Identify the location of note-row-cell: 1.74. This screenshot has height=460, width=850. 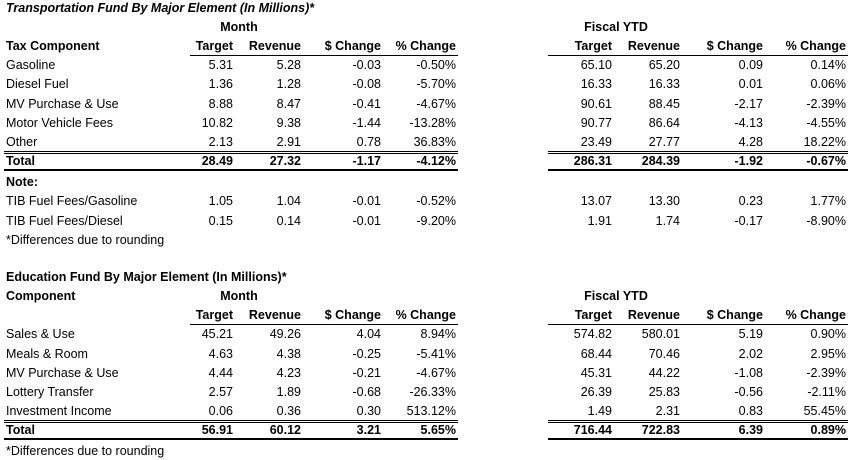
(667, 221).